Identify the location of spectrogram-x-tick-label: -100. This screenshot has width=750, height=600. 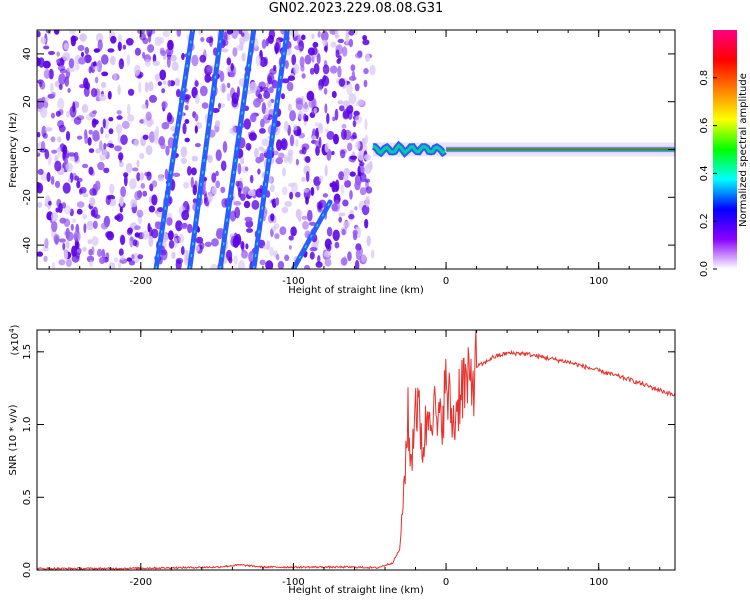
(293, 281).